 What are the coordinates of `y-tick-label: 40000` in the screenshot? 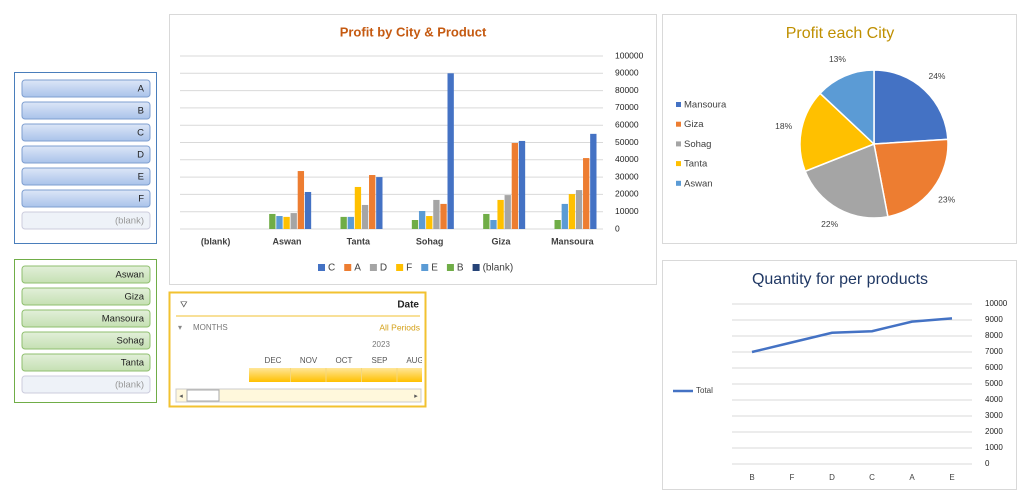 It's located at (627, 159).